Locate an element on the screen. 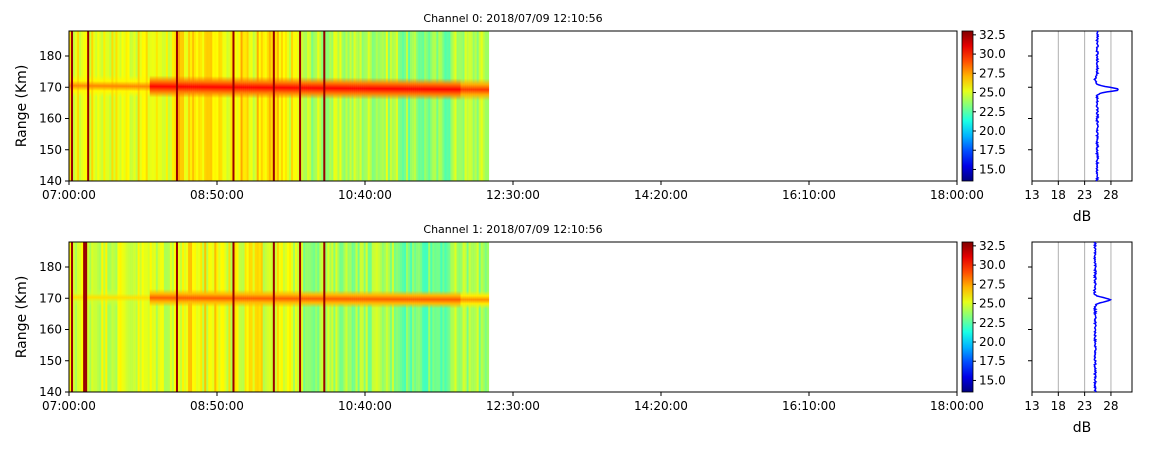  colorbar-tick-label: 25.0 is located at coordinates (992, 93).